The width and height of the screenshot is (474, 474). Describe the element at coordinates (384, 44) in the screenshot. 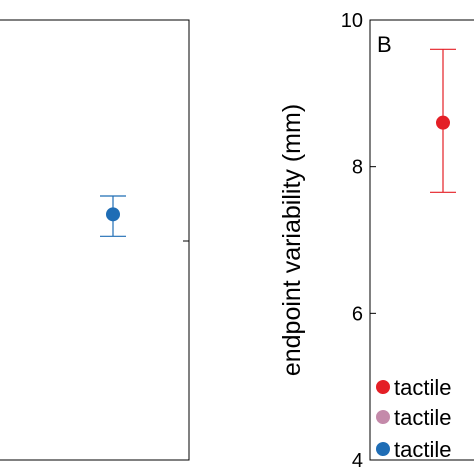

I see `panel-b-letter: B` at that location.